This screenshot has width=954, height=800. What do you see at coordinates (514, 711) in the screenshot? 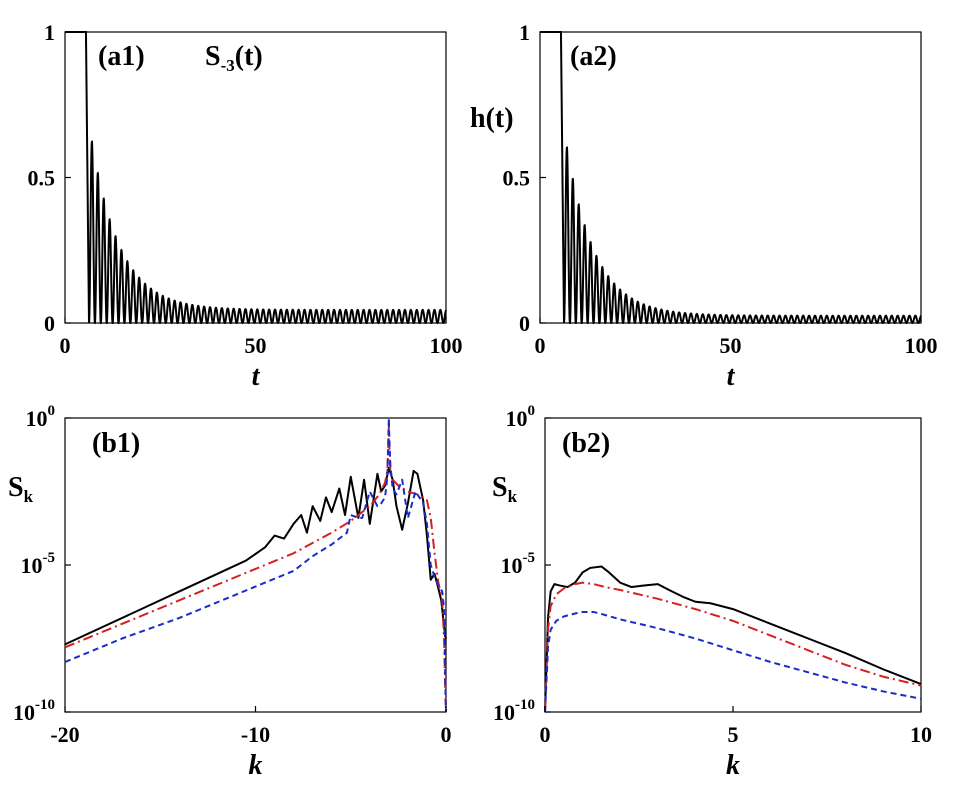
I see `panel-b2-ytick-label: 10⁻¹⁰` at bounding box center [514, 711].